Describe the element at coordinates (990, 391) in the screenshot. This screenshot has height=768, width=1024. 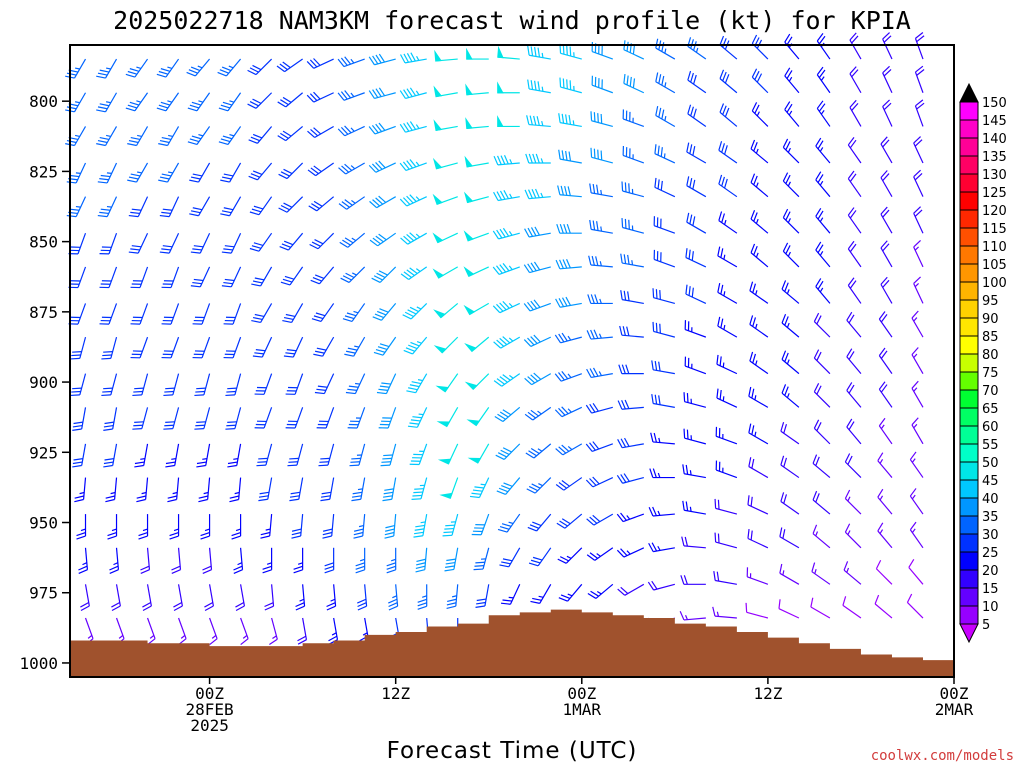
I see `colorbar-label: 70` at that location.